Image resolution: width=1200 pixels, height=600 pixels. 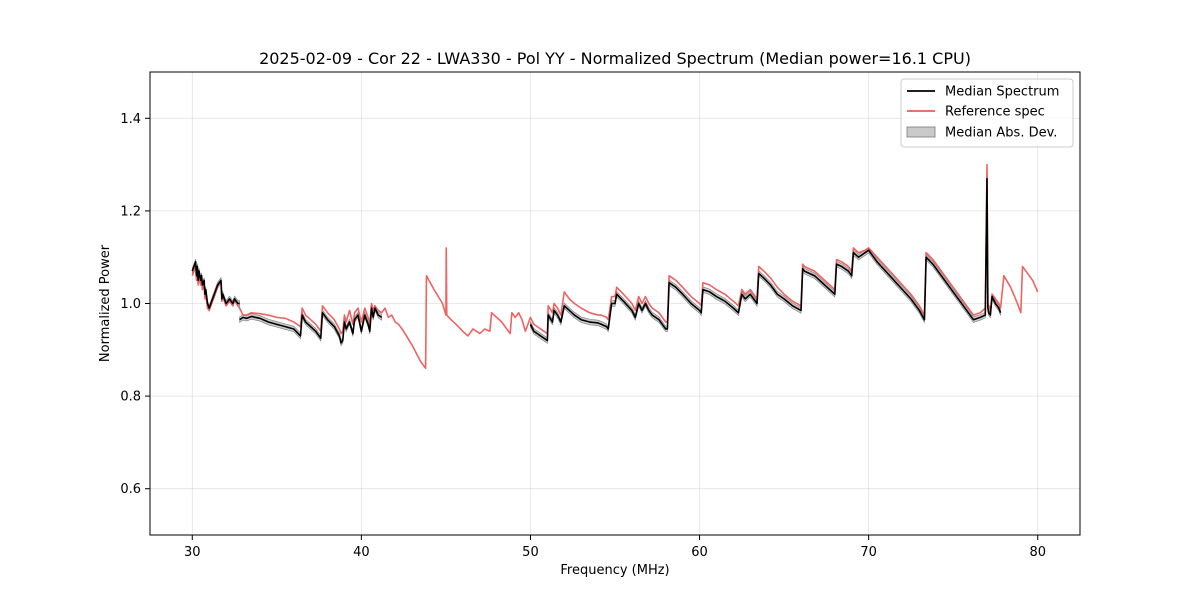 I want to click on legend-reference-label: Reference spec, so click(x=995, y=112).